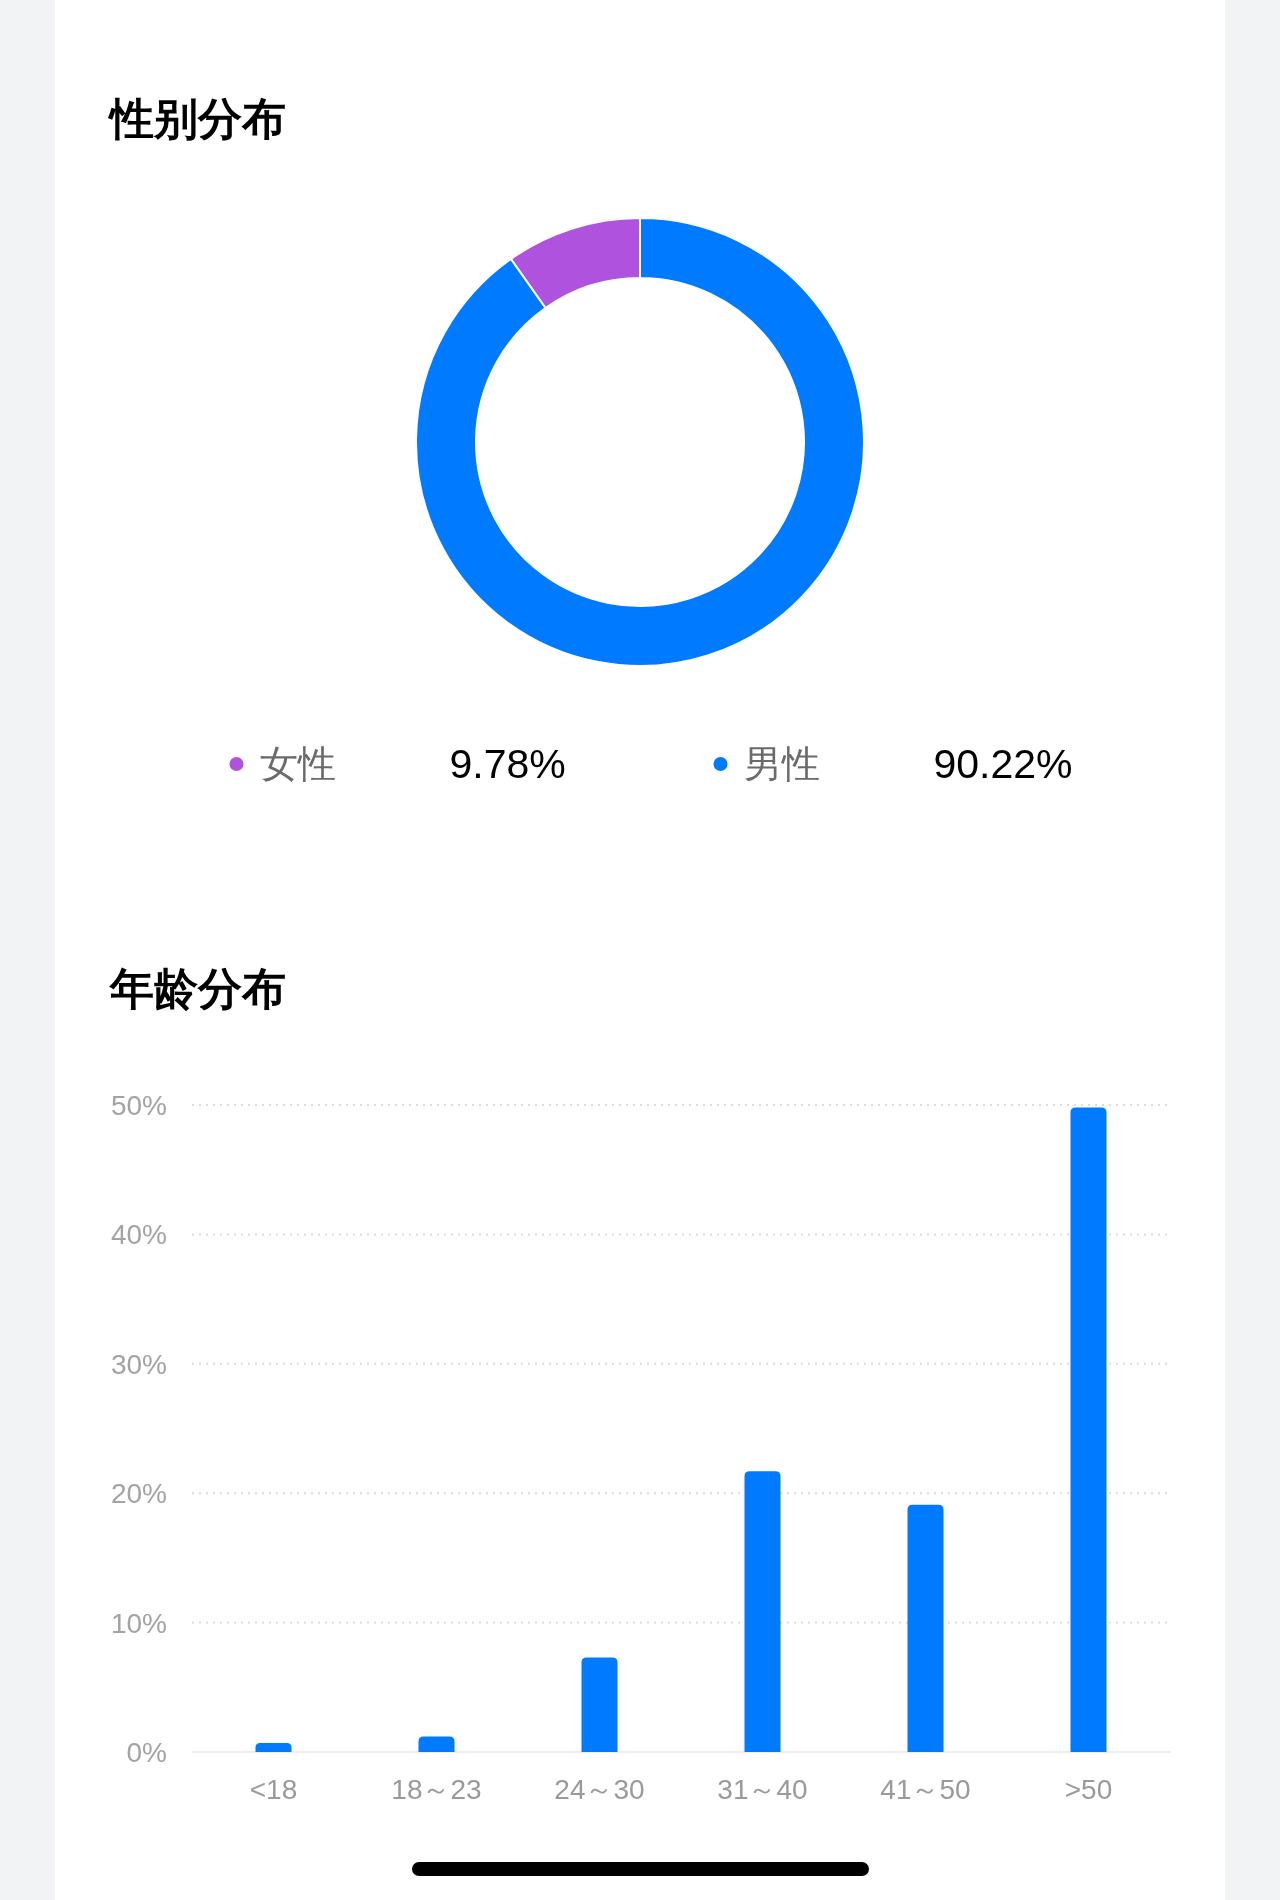 The image size is (1280, 1900). What do you see at coordinates (507, 764) in the screenshot?
I see `data-label: 9.78%` at bounding box center [507, 764].